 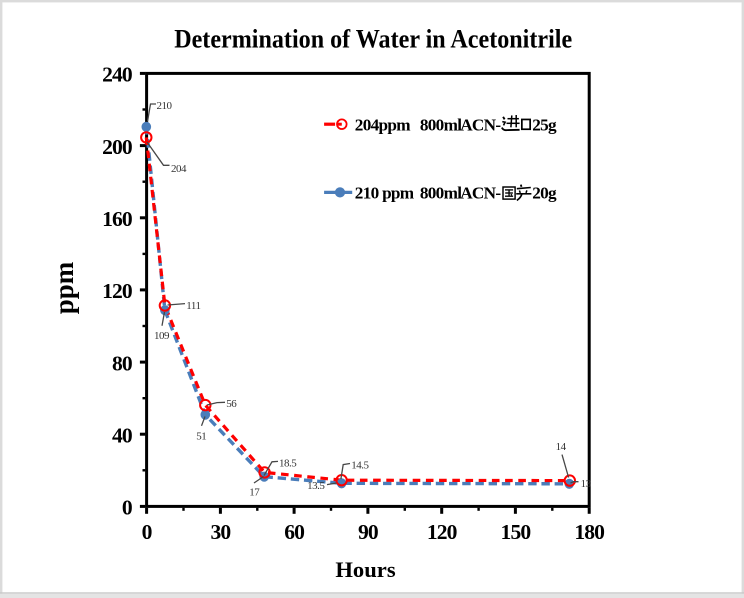 What do you see at coordinates (383, 124) in the screenshot?
I see `svg-text: 204ppm` at bounding box center [383, 124].